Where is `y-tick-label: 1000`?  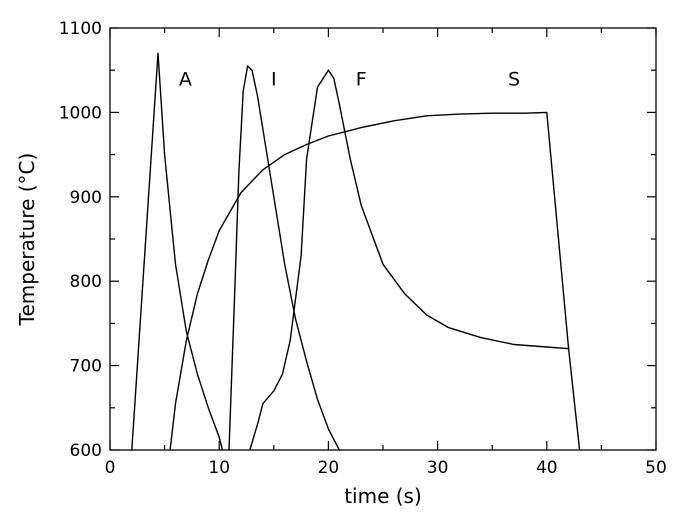
y-tick-label: 1000 is located at coordinates (80, 113).